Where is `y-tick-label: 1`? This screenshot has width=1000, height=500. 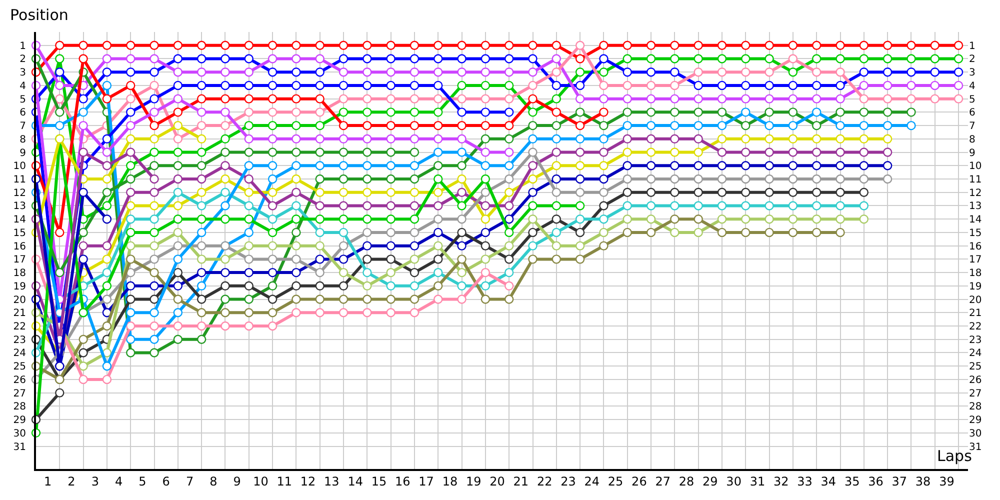
y-tick-label: 1 is located at coordinates (23, 46).